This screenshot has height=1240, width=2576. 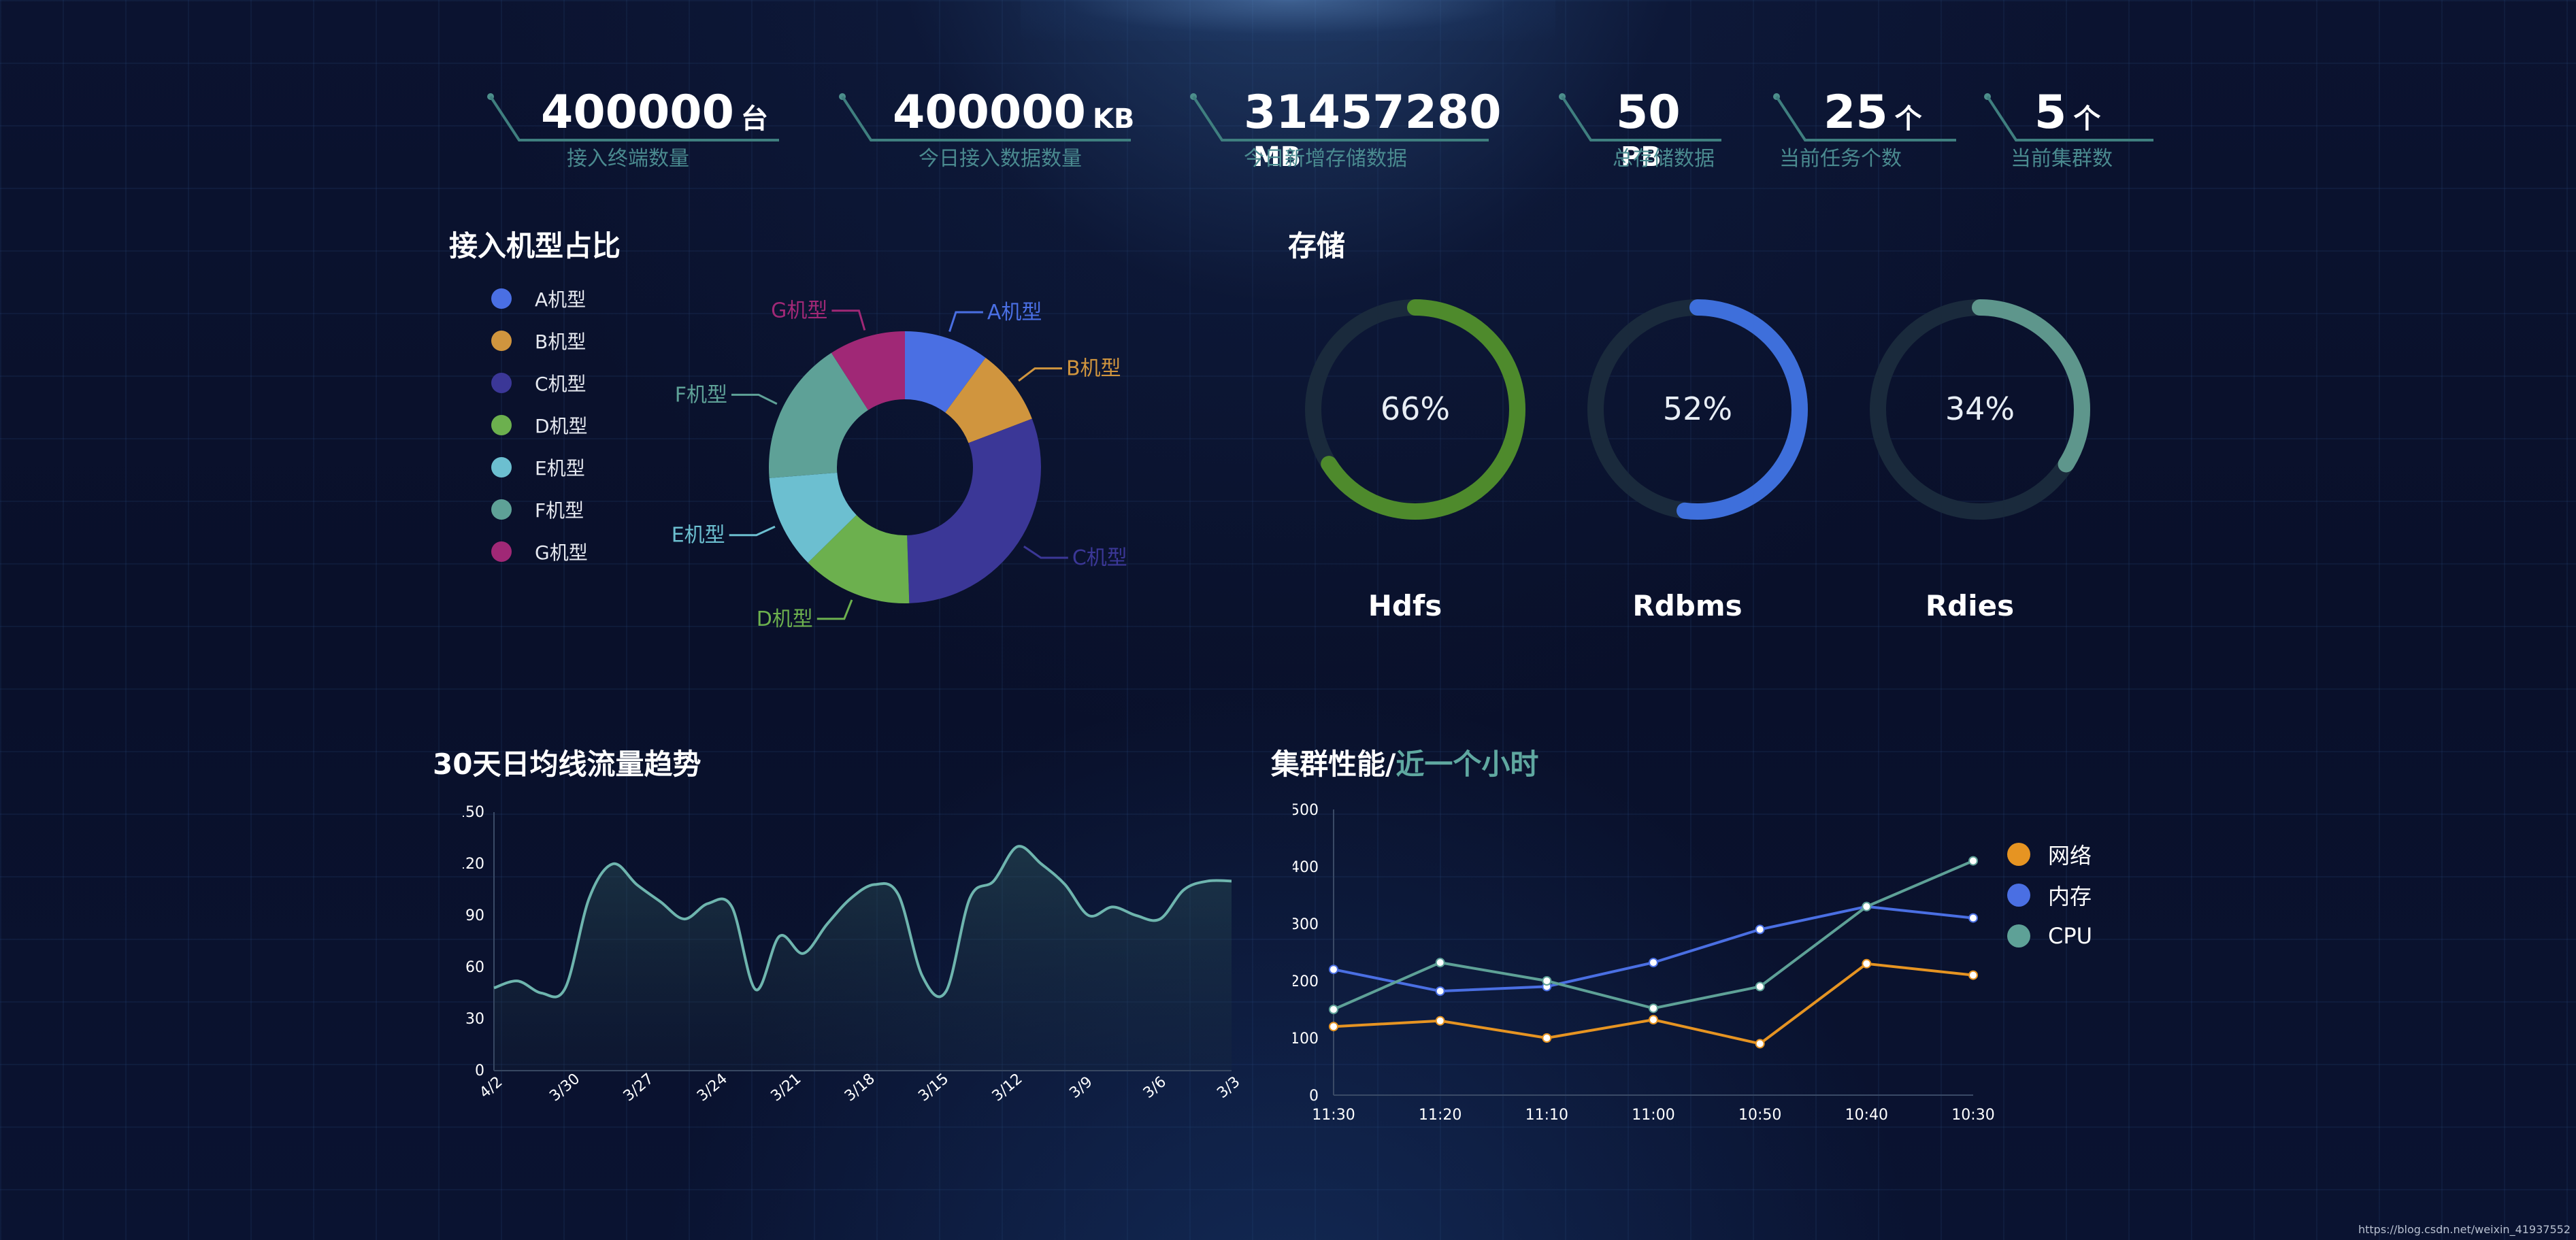 I want to click on x-tick-label: 3/27, so click(x=639, y=1088).